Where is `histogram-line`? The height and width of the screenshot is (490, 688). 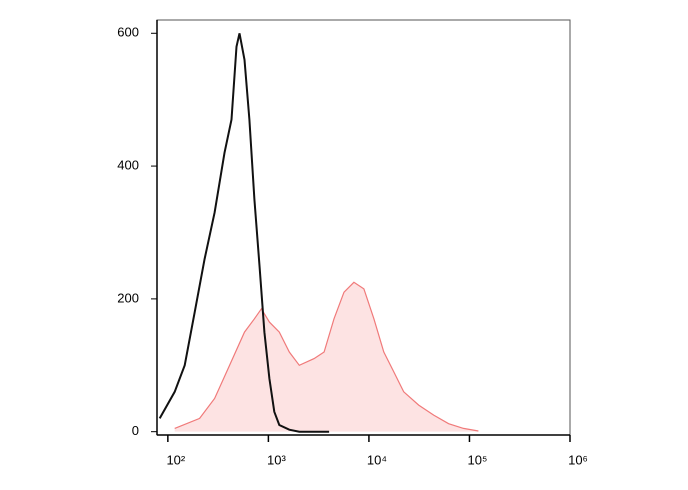
histogram-line is located at coordinates (326, 356).